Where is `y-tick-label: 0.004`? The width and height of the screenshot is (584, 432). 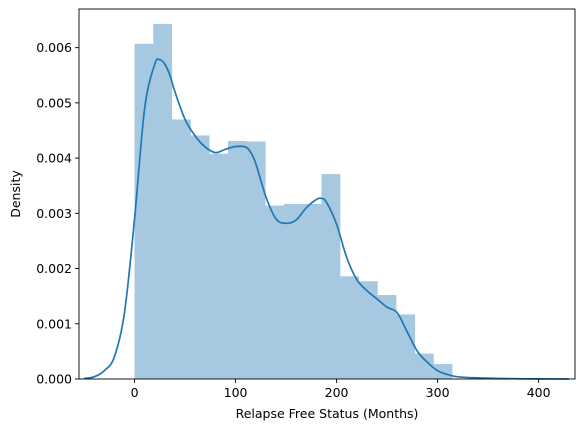
y-tick-label: 0.004 is located at coordinates (54, 158).